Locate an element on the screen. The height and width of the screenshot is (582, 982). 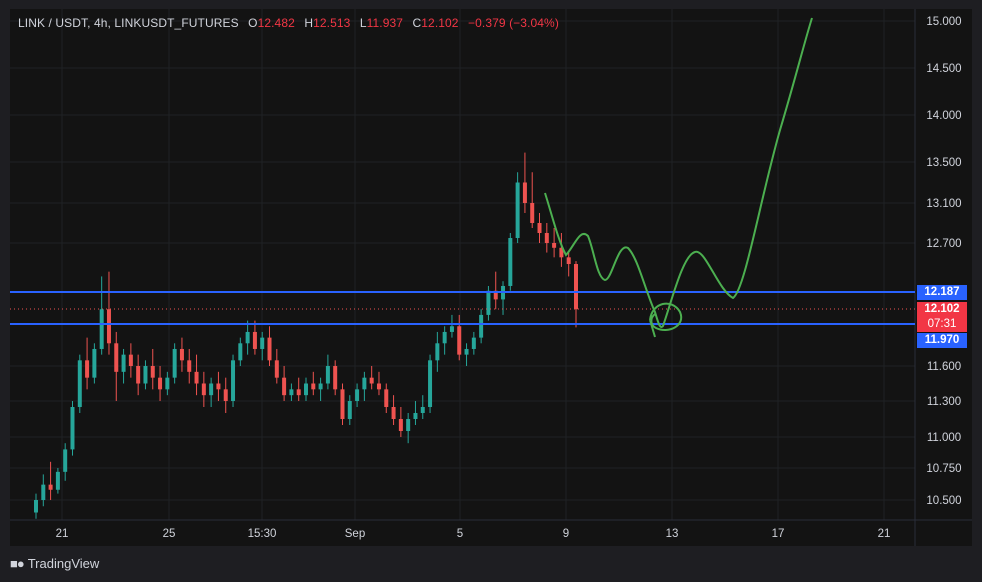
x-axis: 21 25 15:30 Sep 5 9 13 17 21 is located at coordinates (473, 534).